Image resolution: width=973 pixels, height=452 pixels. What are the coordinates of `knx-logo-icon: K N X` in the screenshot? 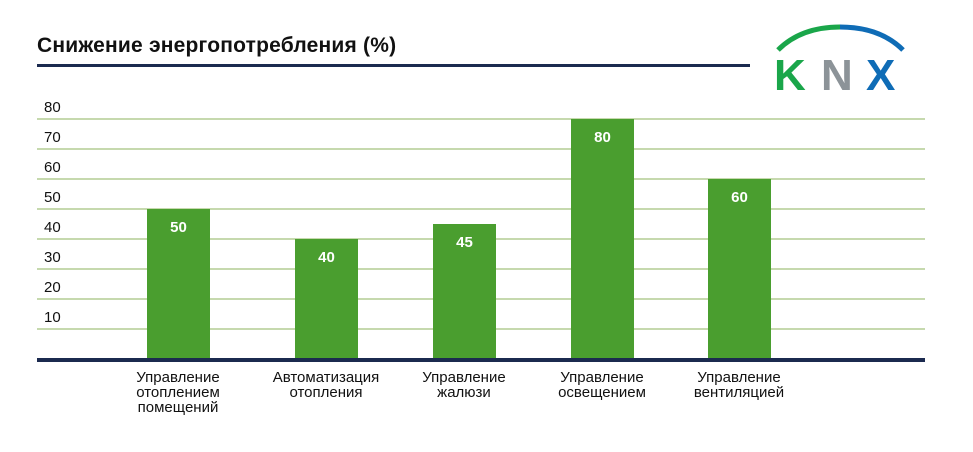 It's located at (839, 59).